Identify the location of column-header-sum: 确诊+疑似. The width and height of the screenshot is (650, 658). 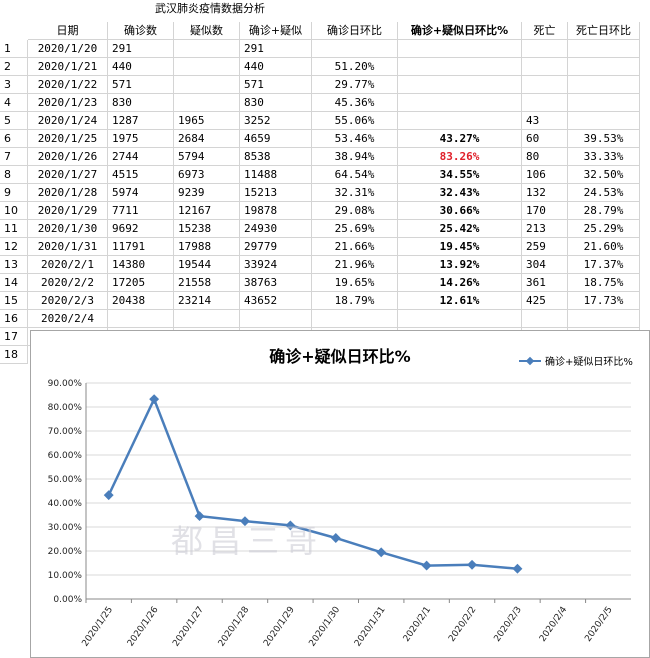
(276, 31).